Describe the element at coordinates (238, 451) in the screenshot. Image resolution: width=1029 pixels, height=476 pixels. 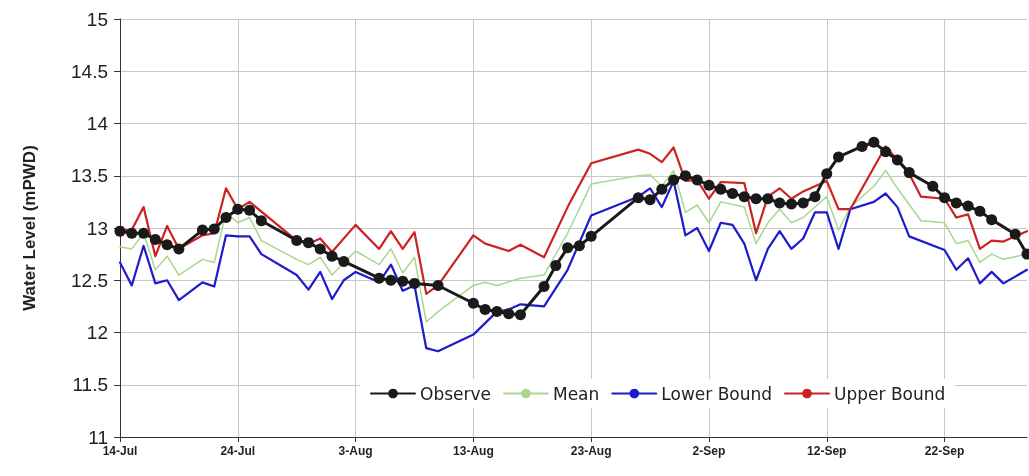
I see `x-tick-label: 24-Jul` at that location.